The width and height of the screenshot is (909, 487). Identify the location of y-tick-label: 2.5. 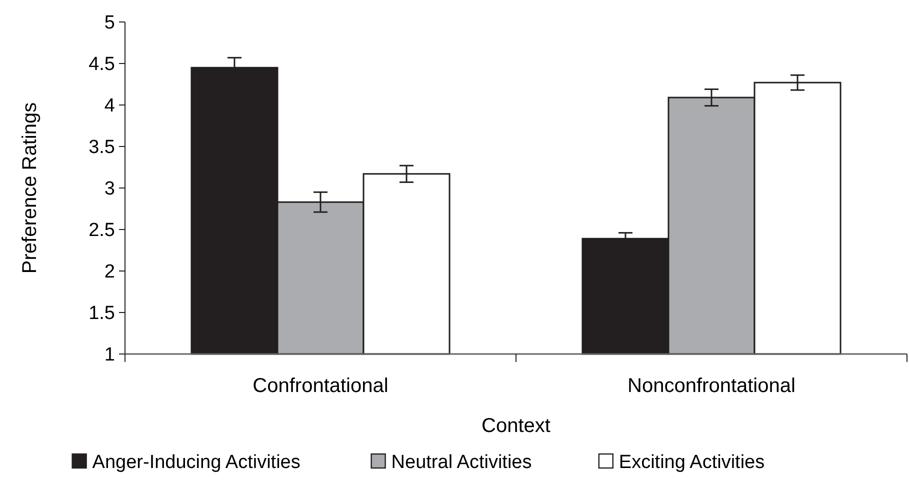
(101, 231).